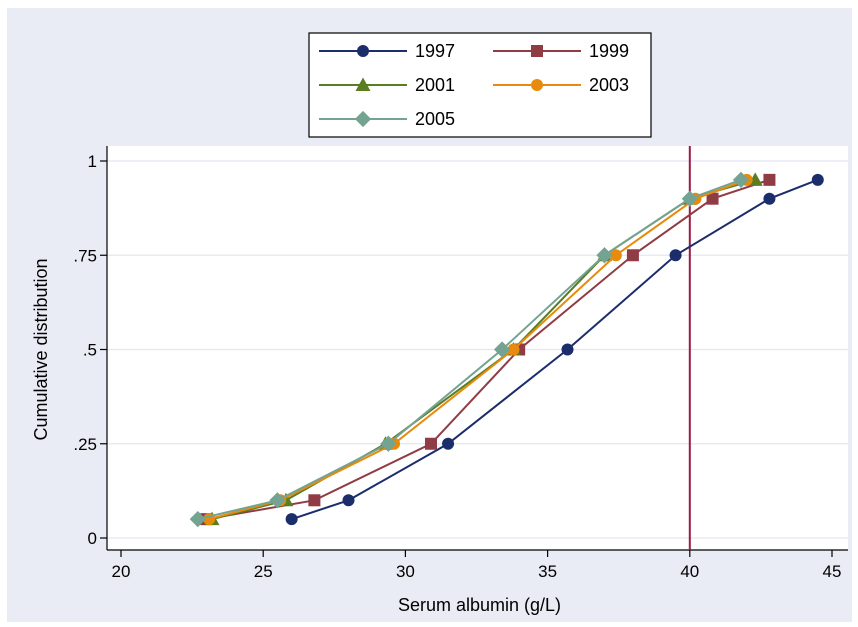  What do you see at coordinates (832, 571) in the screenshot?
I see `x-tick-label: 45` at bounding box center [832, 571].